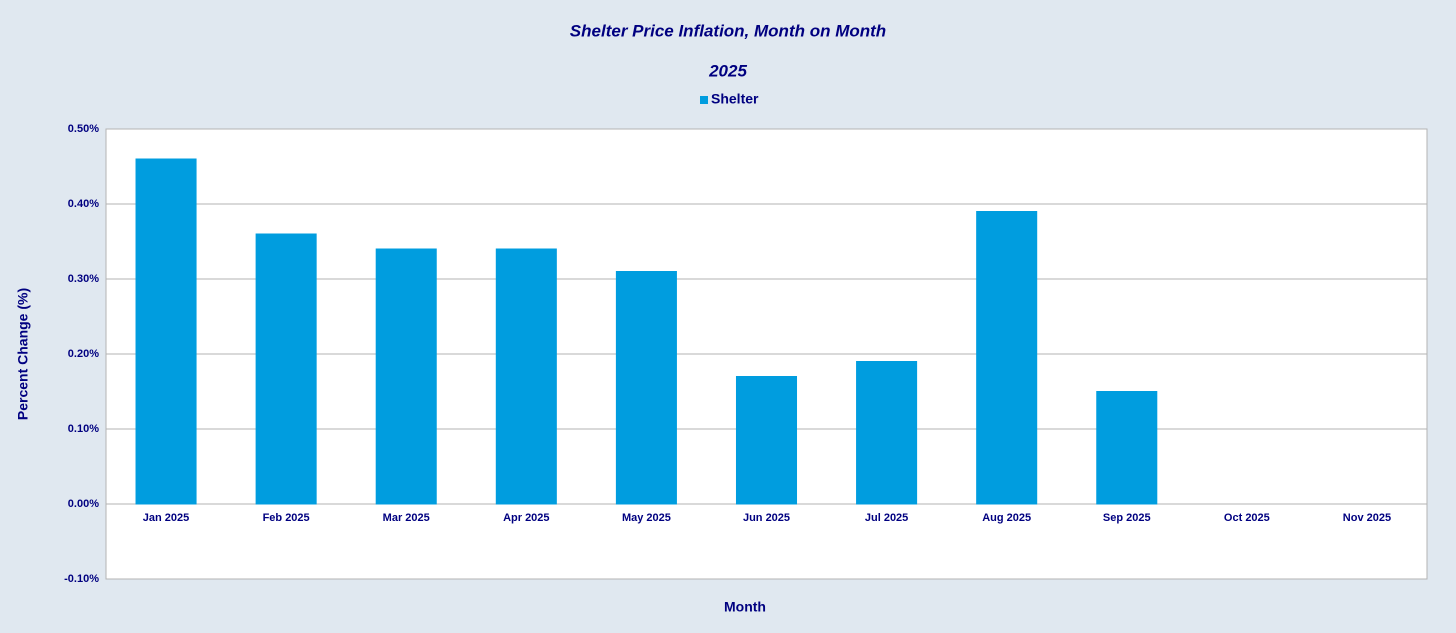 Image resolution: width=1456 pixels, height=633 pixels. Describe the element at coordinates (1367, 518) in the screenshot. I see `x-tick-label: Nov 2025` at that location.